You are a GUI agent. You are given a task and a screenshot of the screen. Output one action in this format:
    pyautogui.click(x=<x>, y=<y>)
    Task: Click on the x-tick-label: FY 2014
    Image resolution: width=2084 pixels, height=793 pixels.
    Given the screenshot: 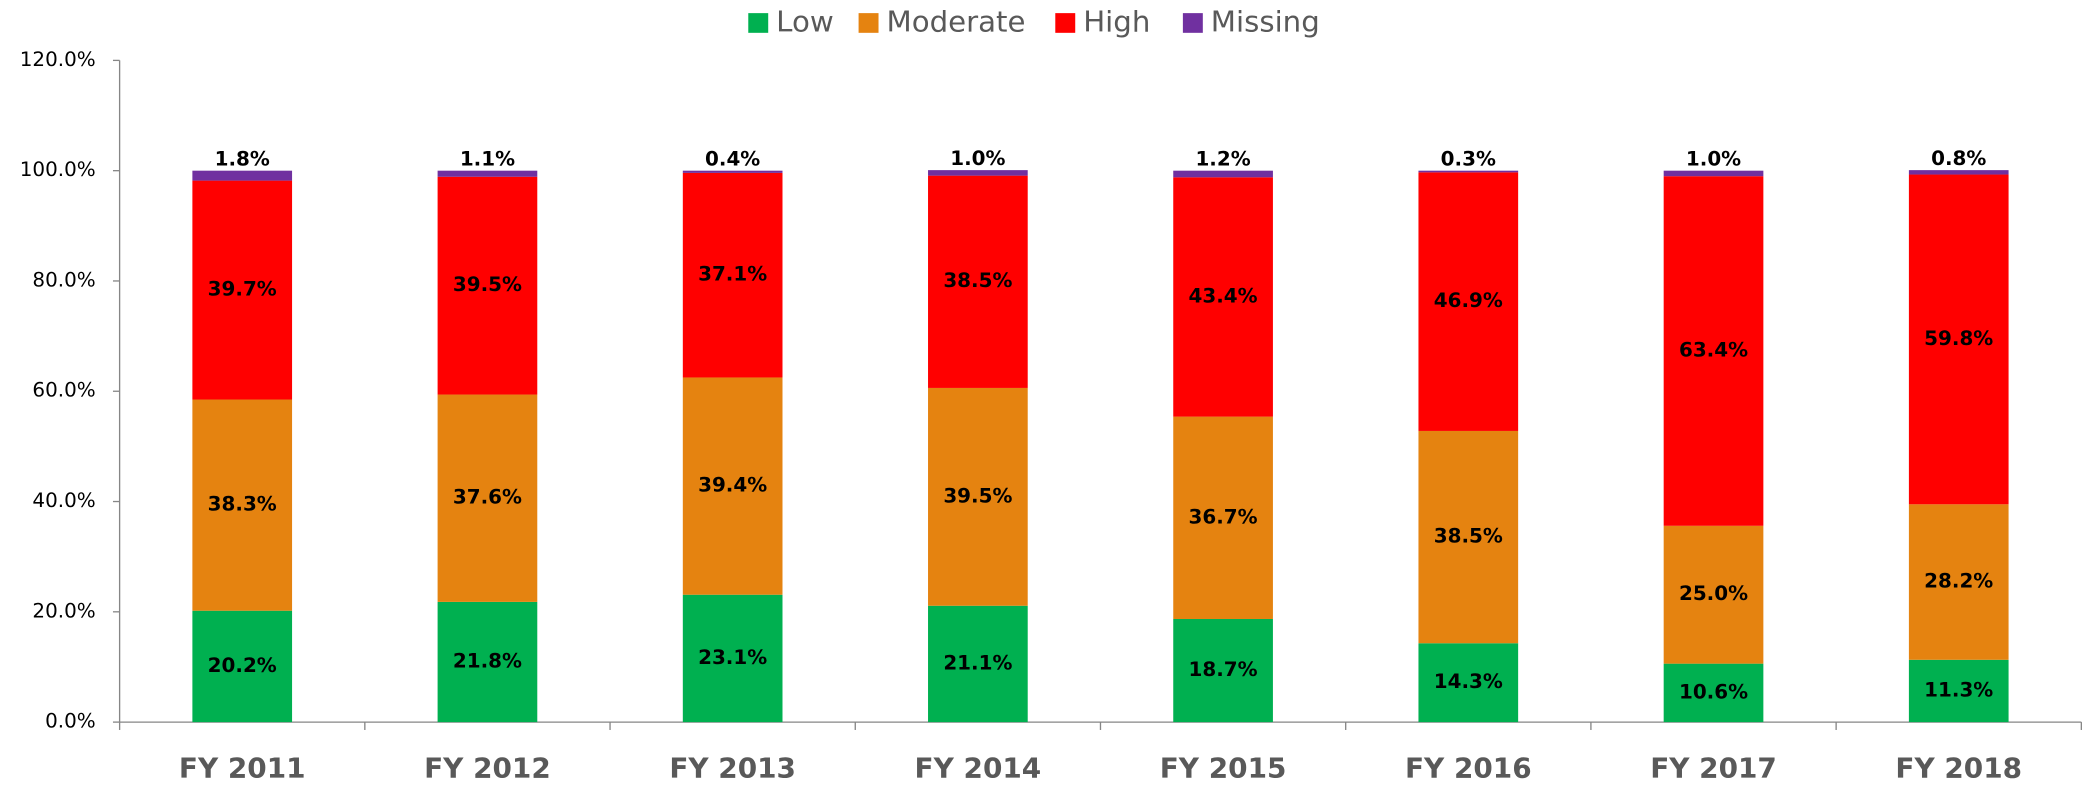 What is the action you would take?
    pyautogui.click(x=978, y=767)
    